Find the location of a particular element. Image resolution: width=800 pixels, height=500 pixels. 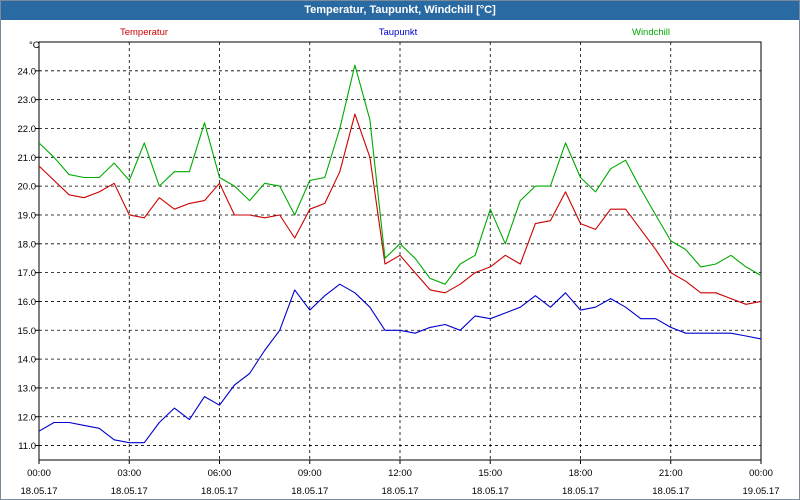

y-tick-label: 22.0 is located at coordinates (27, 129).